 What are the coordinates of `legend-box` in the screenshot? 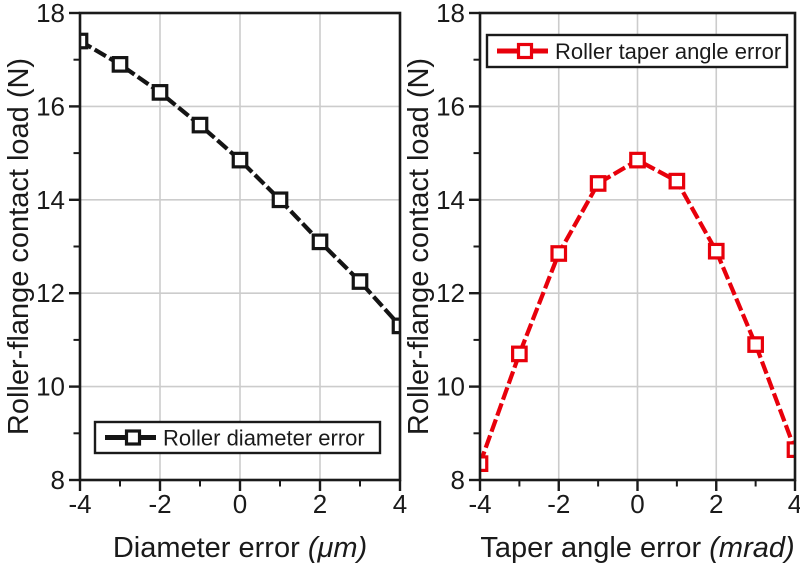 It's located at (637, 51).